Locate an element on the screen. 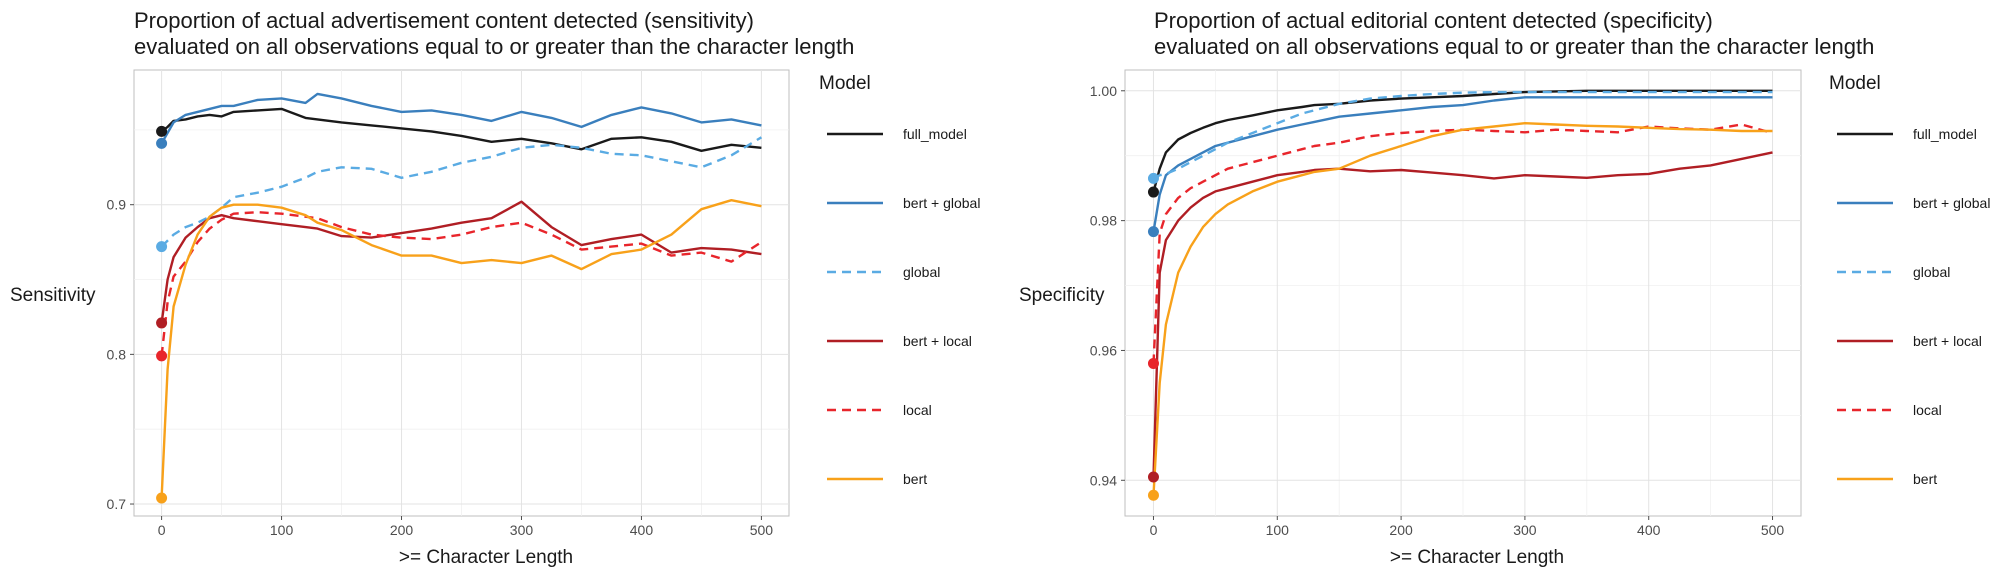 The image size is (2016, 576). y-tick-label: 0.7 is located at coordinates (117, 504).